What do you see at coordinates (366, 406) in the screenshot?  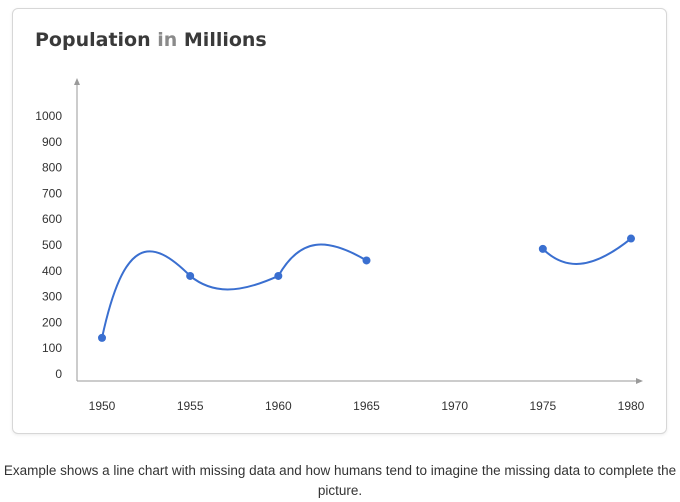 I see `x-tick-label: 1965` at bounding box center [366, 406].